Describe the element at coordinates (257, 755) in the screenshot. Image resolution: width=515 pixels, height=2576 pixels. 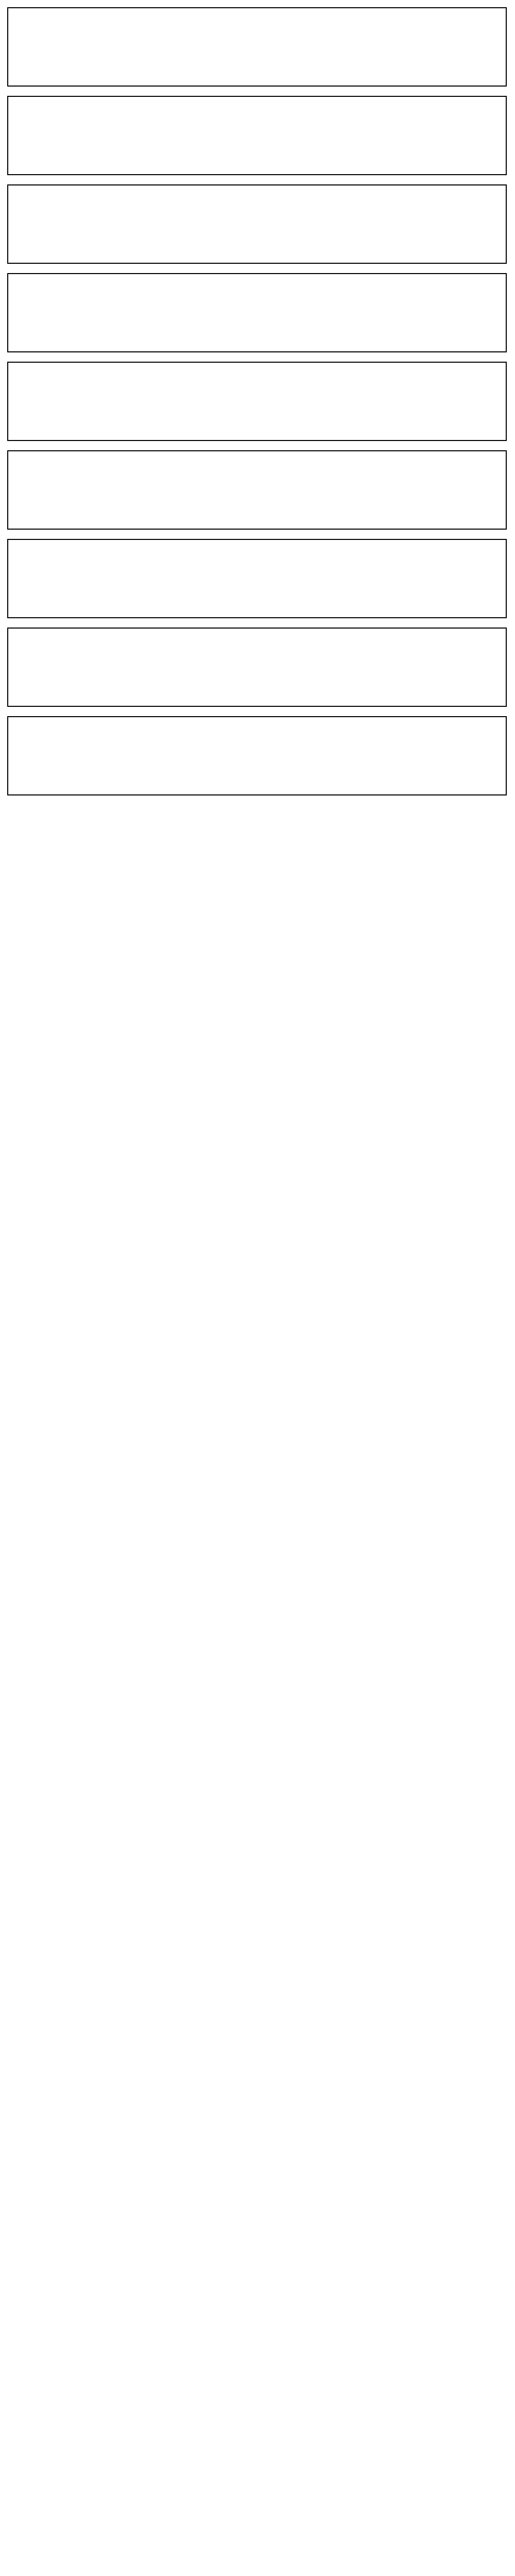
I see `panel-wind-speed` at that location.